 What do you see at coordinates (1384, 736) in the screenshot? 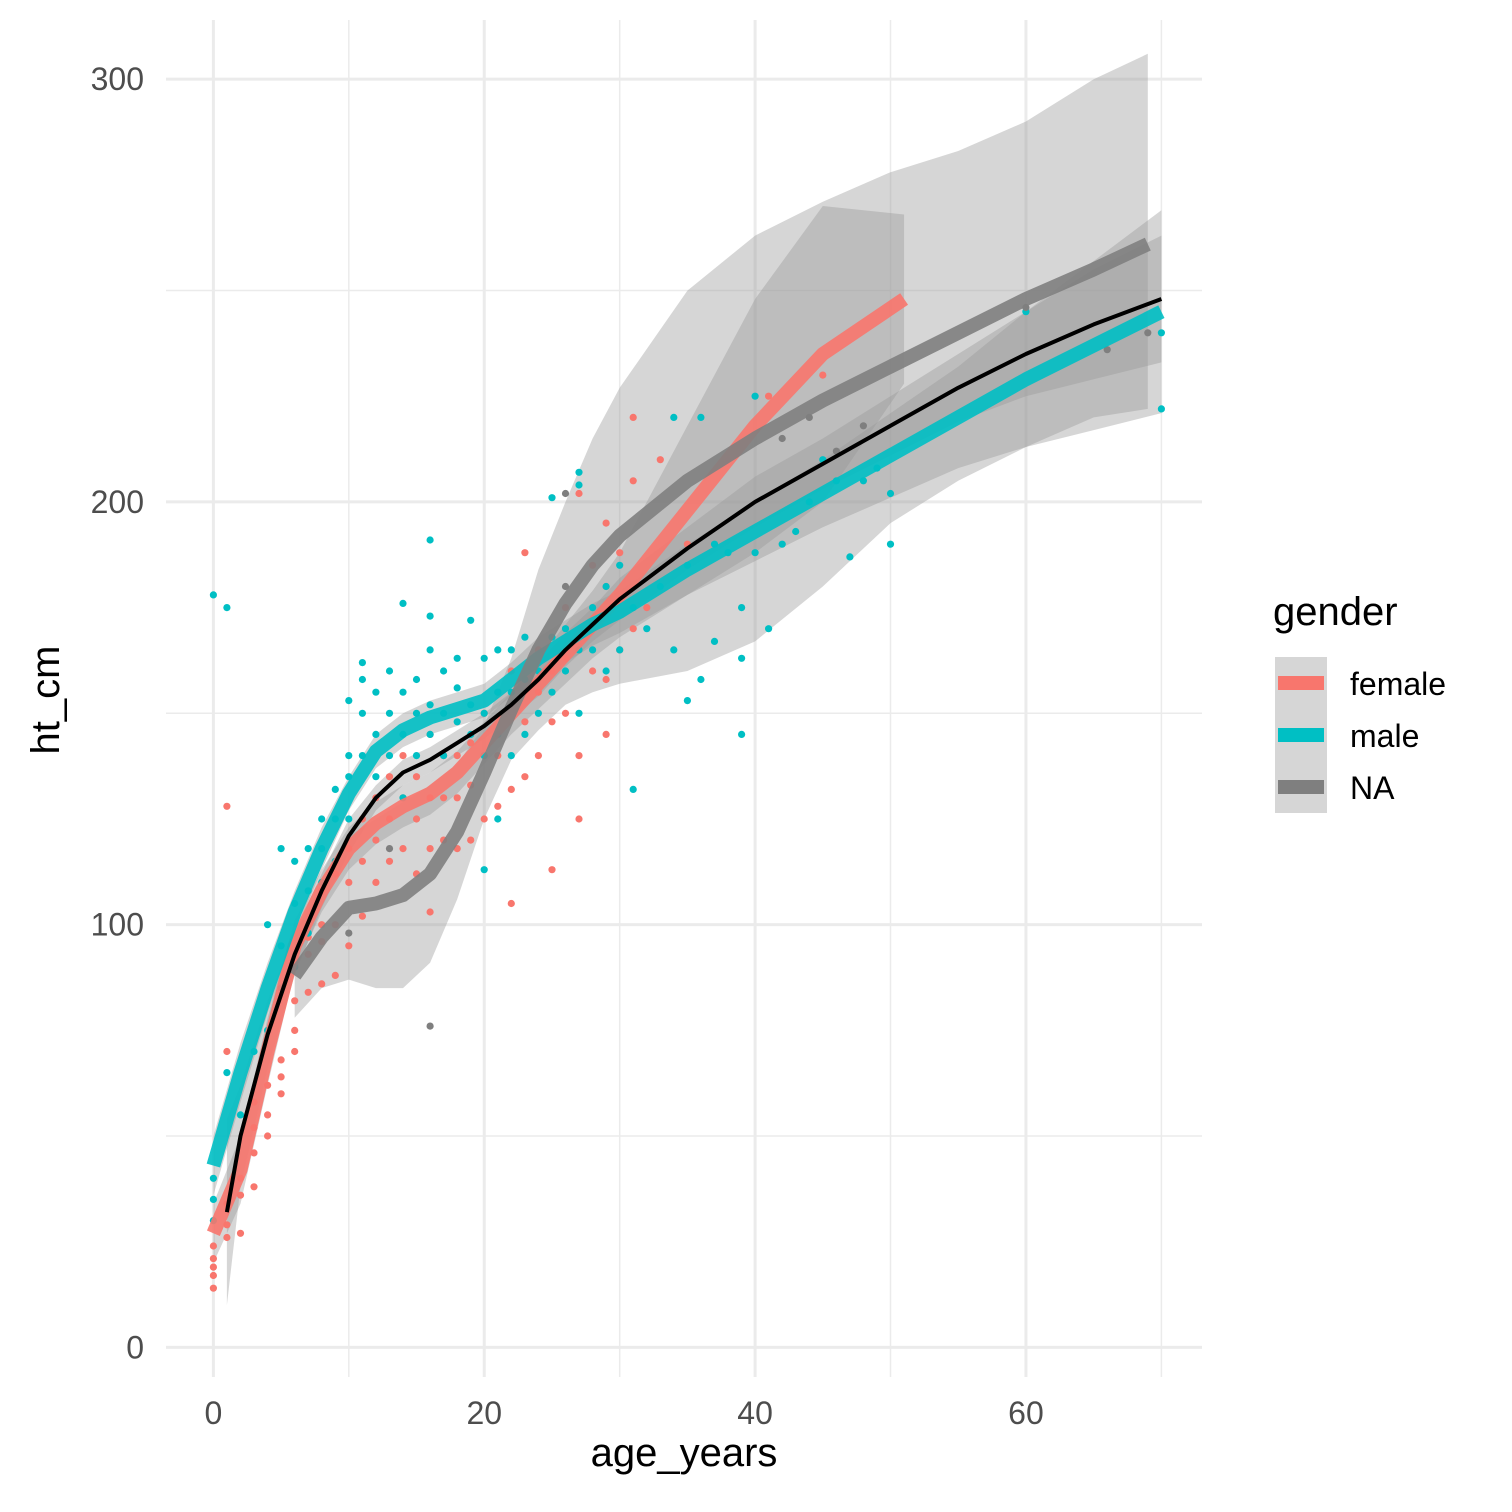
I see `legend-label-male: male` at bounding box center [1384, 736].